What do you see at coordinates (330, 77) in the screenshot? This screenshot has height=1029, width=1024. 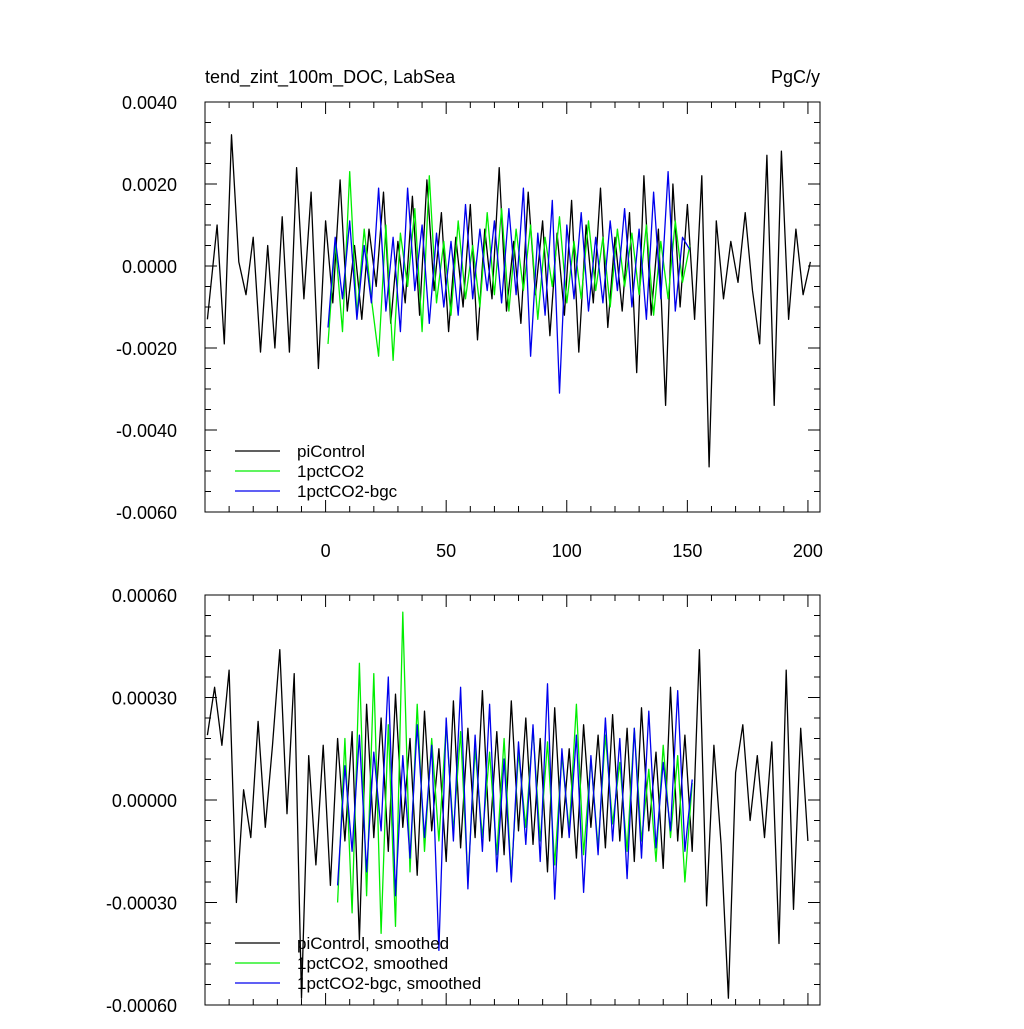 I see `top-chart-title: tend_zint_100m_DOC, LabSea` at bounding box center [330, 77].